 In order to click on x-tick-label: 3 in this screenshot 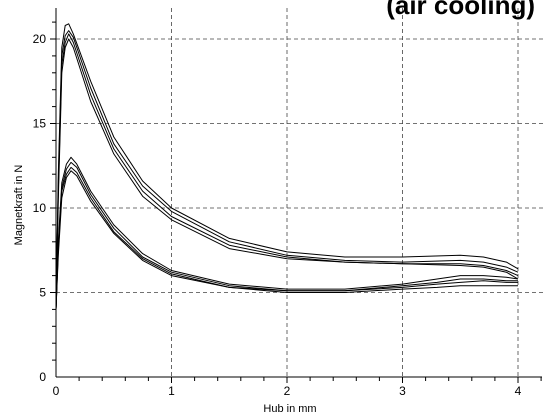, I will do `click(402, 391)`.